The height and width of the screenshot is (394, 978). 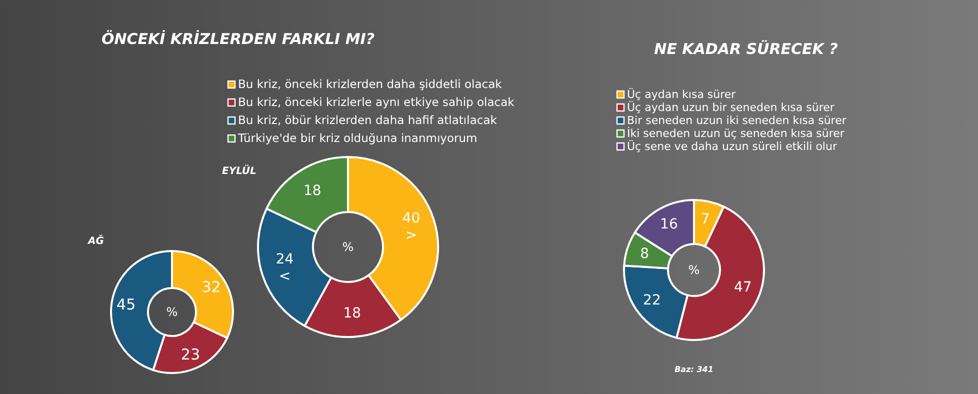 What do you see at coordinates (746, 49) in the screenshot?
I see `chart-title: NE KADAR SÜRECEK ?` at bounding box center [746, 49].